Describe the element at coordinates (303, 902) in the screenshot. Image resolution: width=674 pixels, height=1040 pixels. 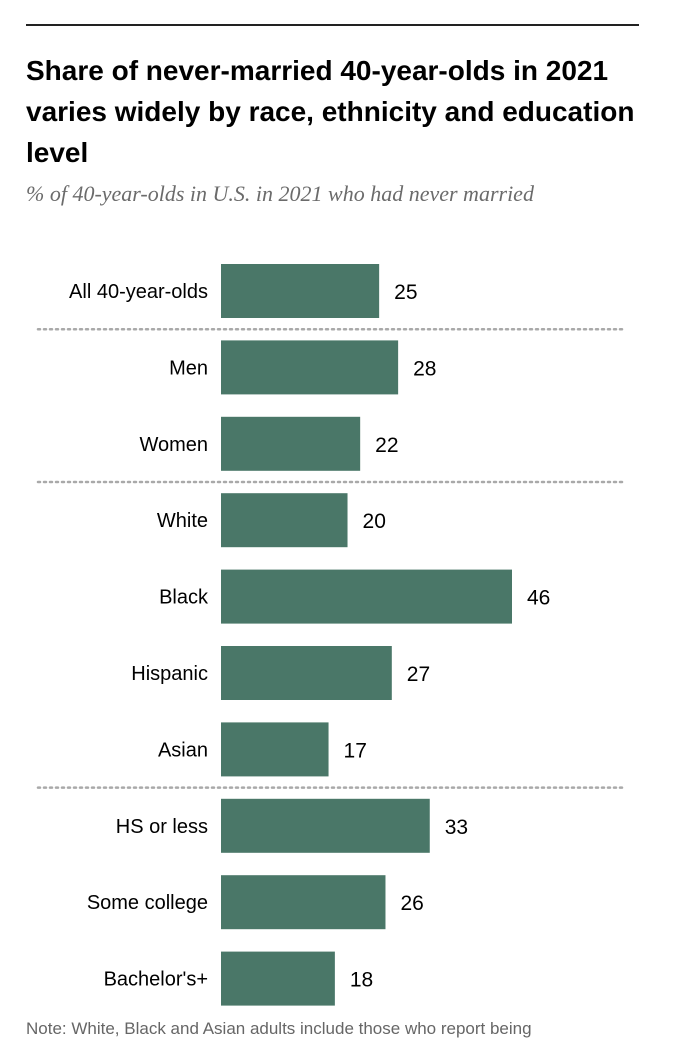
I see `bar-some-college` at that location.